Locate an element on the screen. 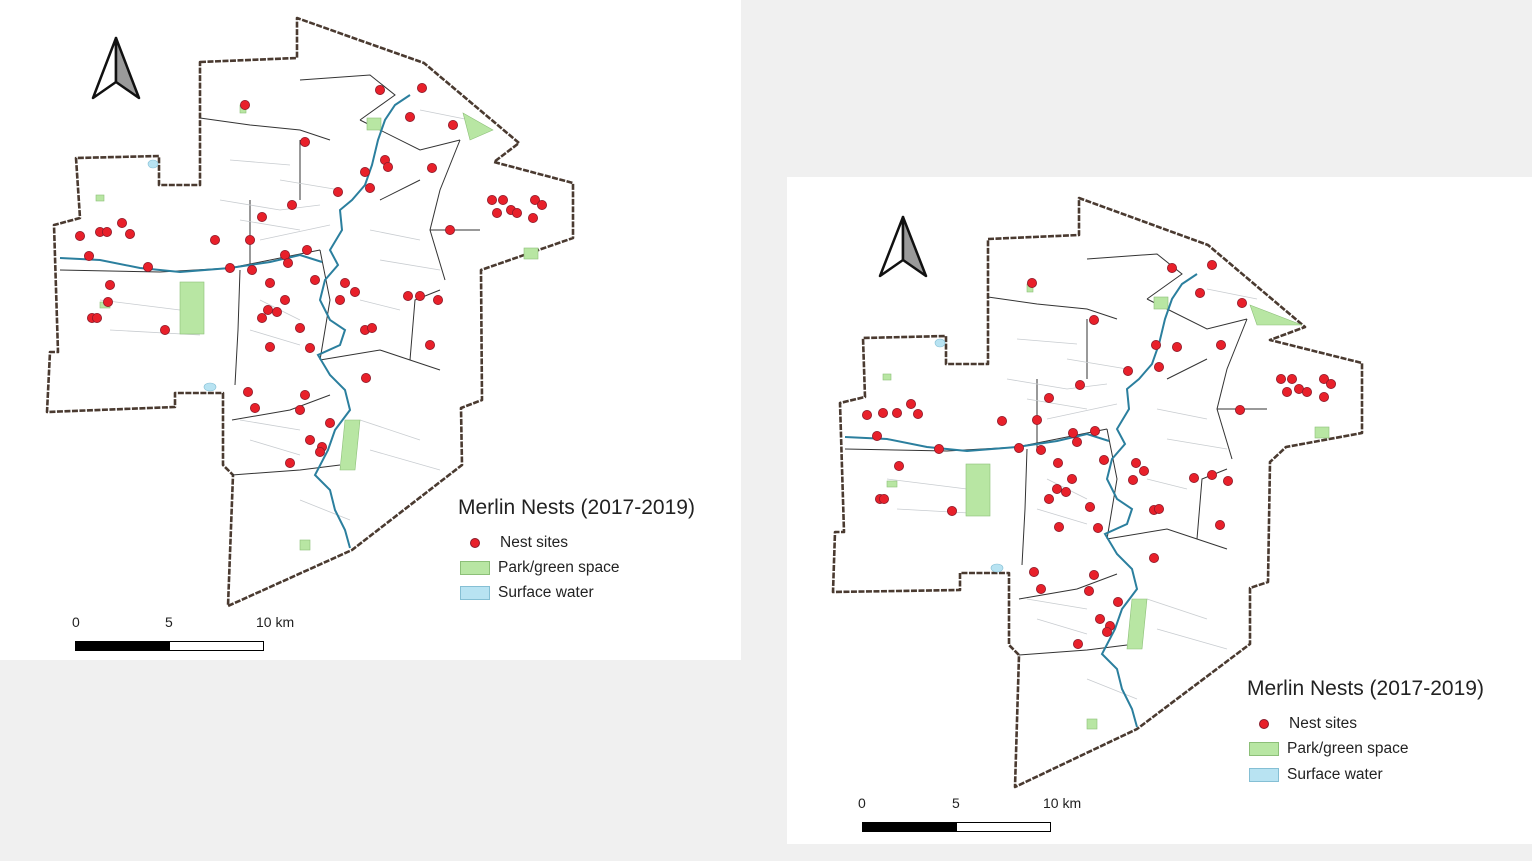  ward-boundaries is located at coordinates (1055, 454).